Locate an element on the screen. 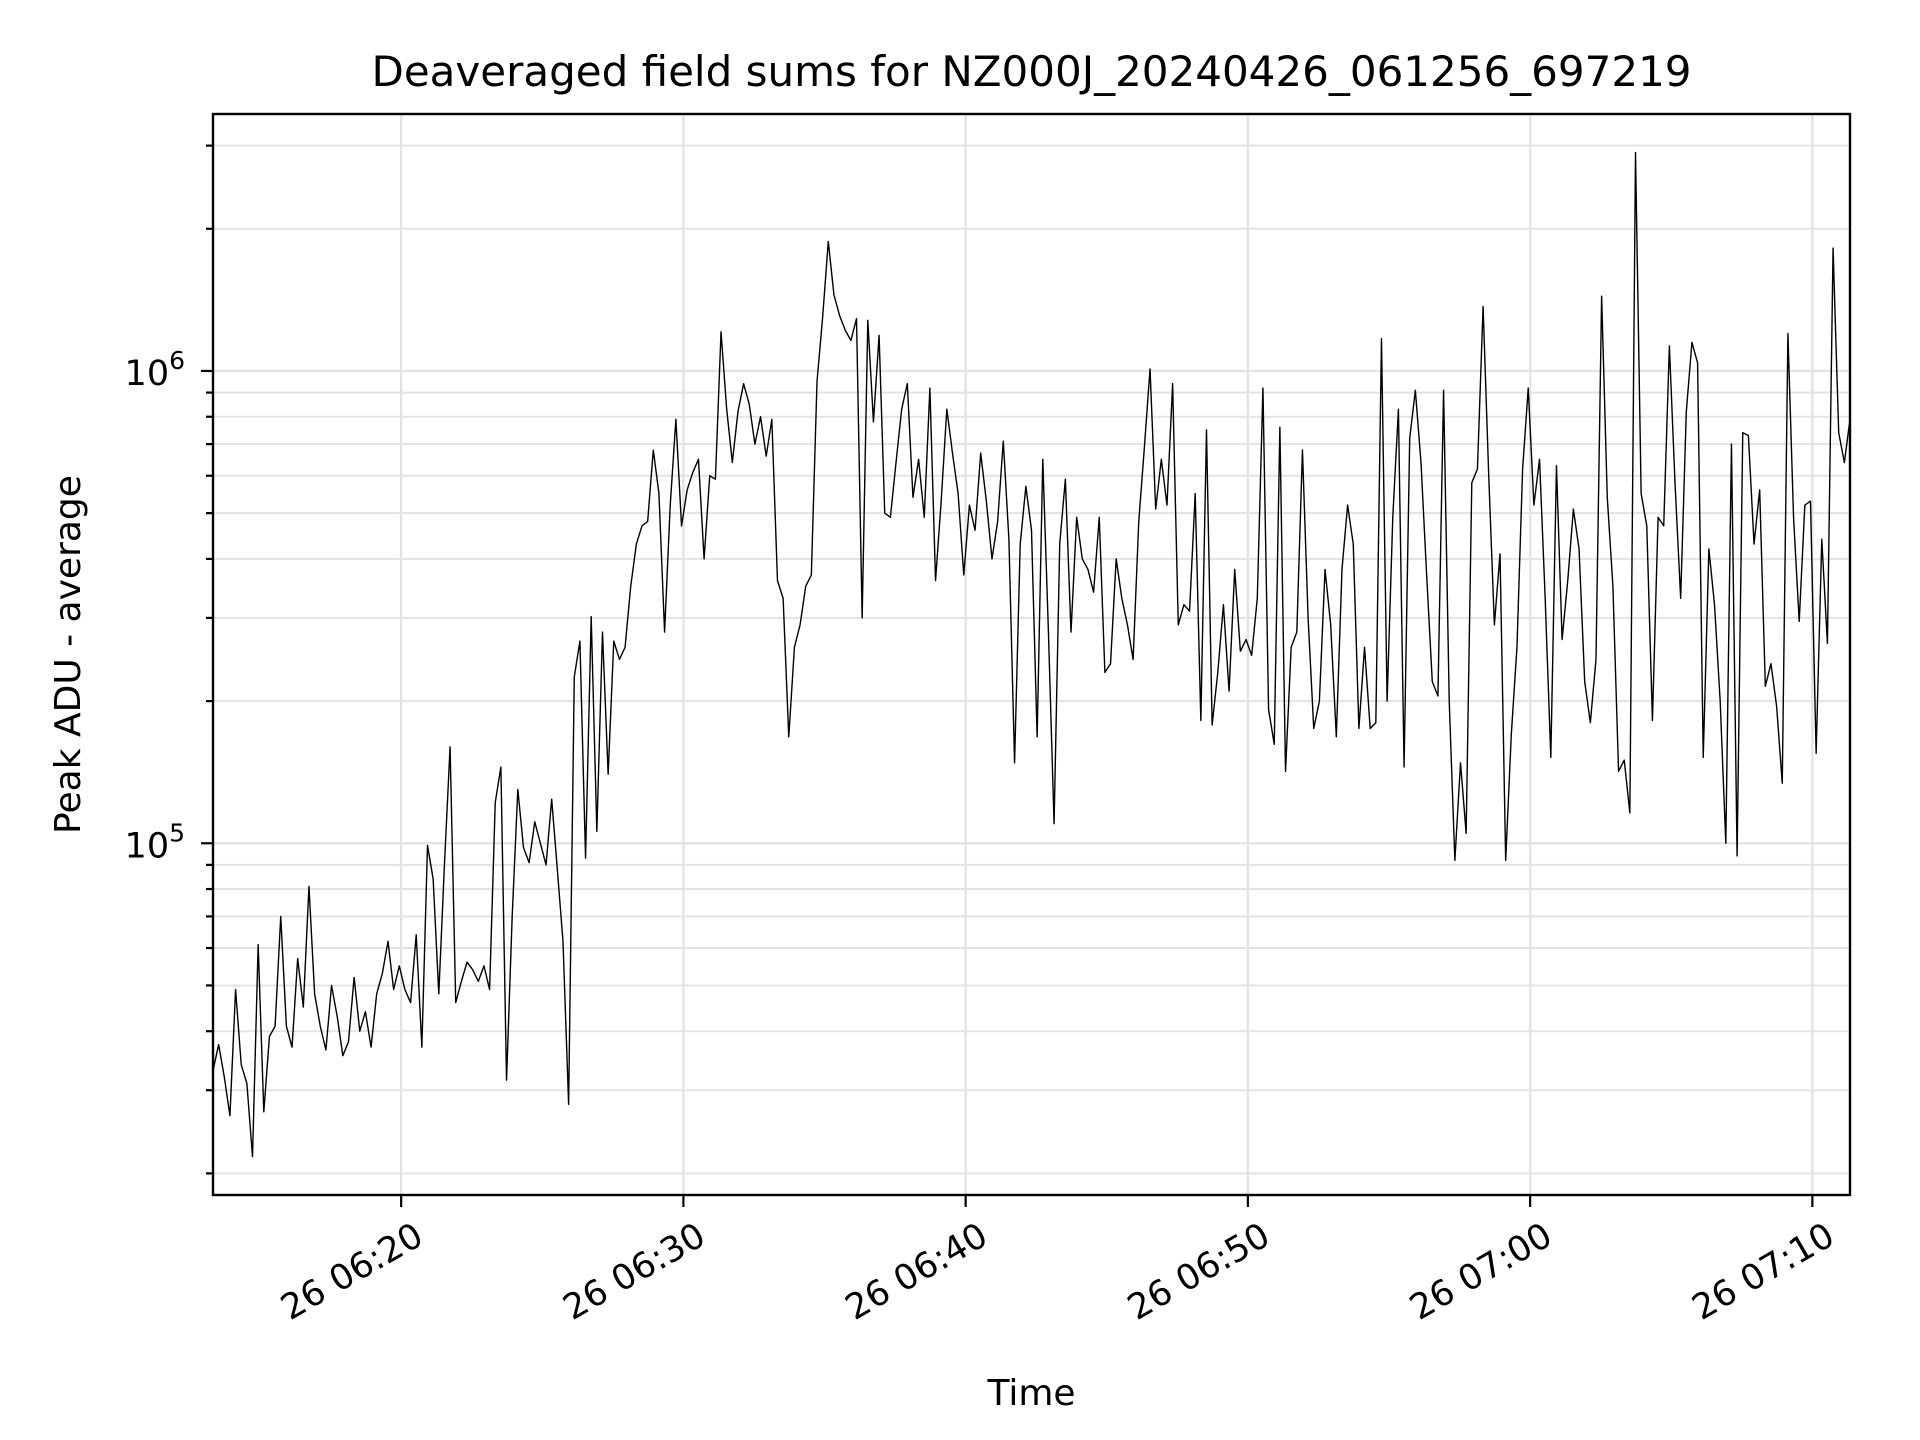 Image resolution: width=1920 pixels, height=1440 pixels. x-axis-label: Time is located at coordinates (1030, 1393).